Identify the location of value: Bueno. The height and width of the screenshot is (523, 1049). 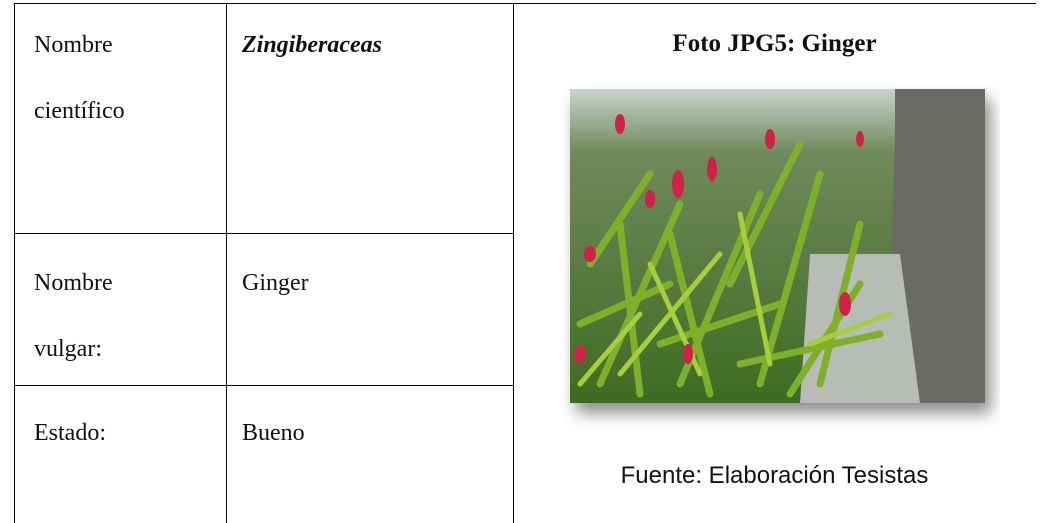
(273, 433).